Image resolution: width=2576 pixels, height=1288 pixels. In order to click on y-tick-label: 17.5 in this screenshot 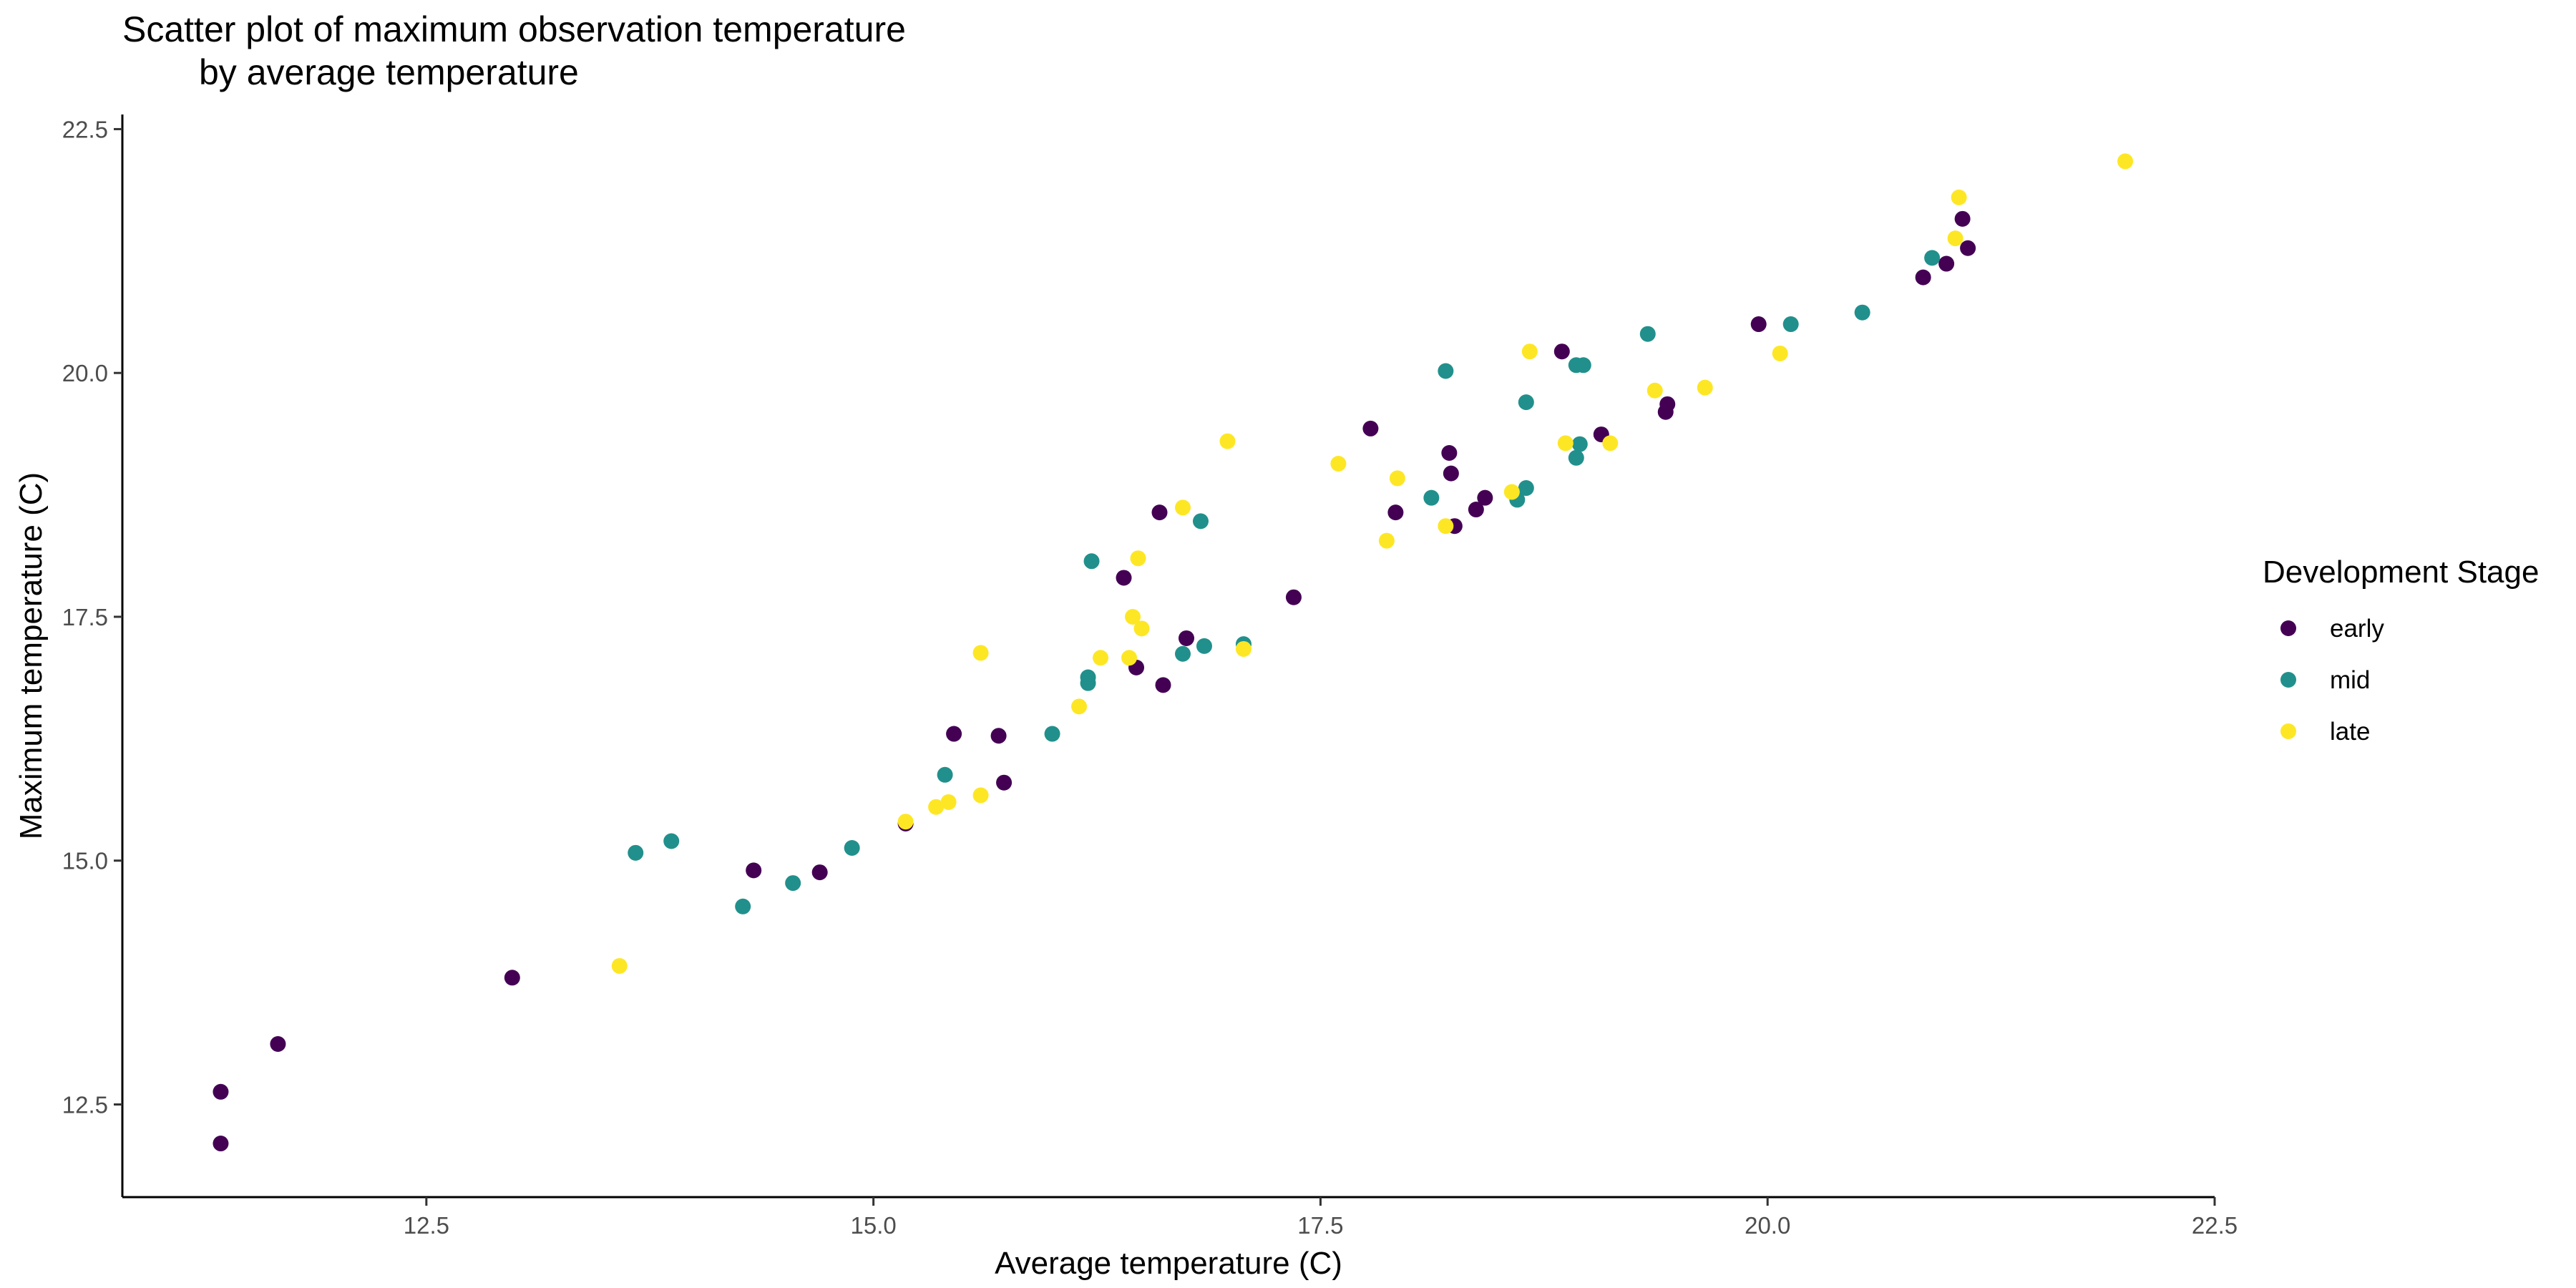, I will do `click(85, 617)`.